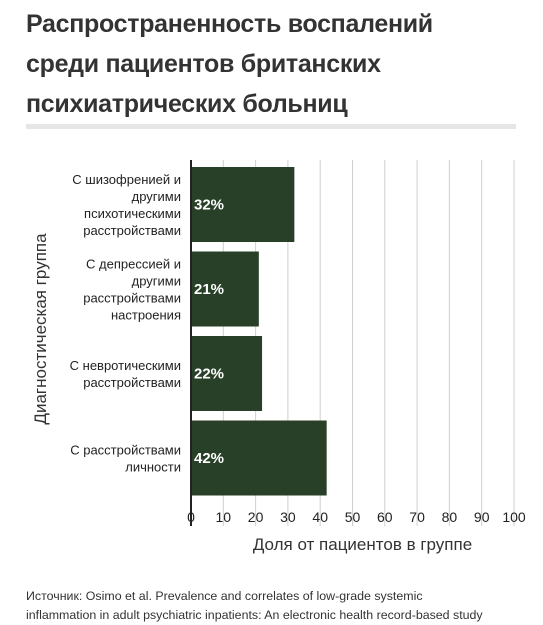 This screenshot has width=543, height=625. Describe the element at coordinates (153, 467) in the screenshot. I see `category-label-line: личности` at that location.